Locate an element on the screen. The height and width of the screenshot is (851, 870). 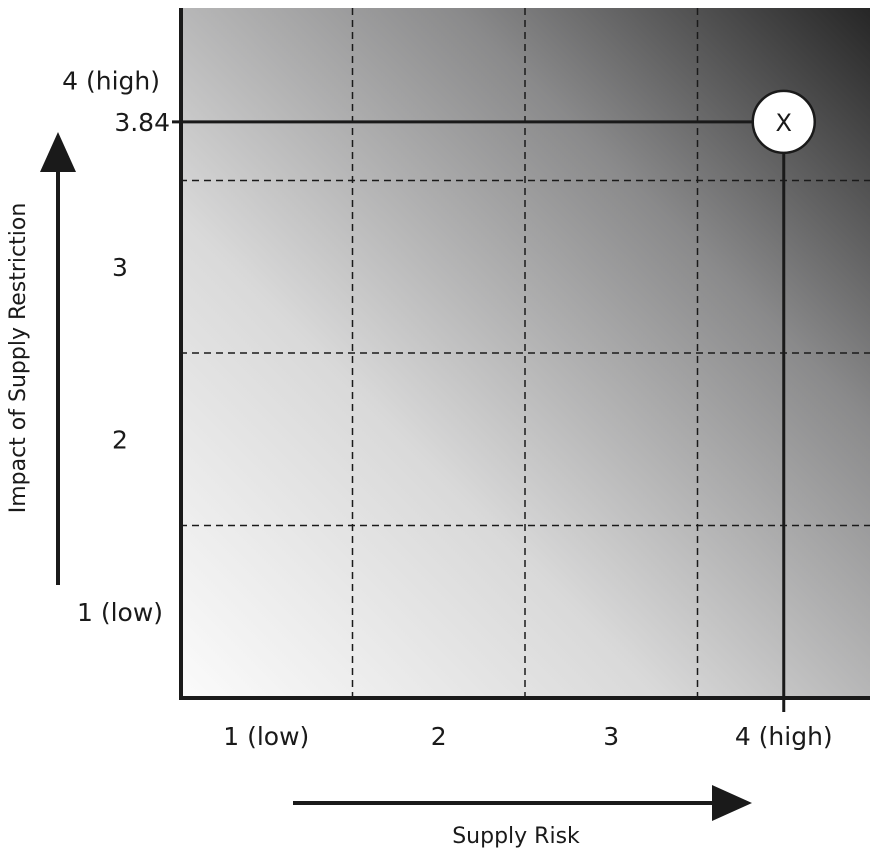
y-tick-label-1: 1 (low) is located at coordinates (120, 612).